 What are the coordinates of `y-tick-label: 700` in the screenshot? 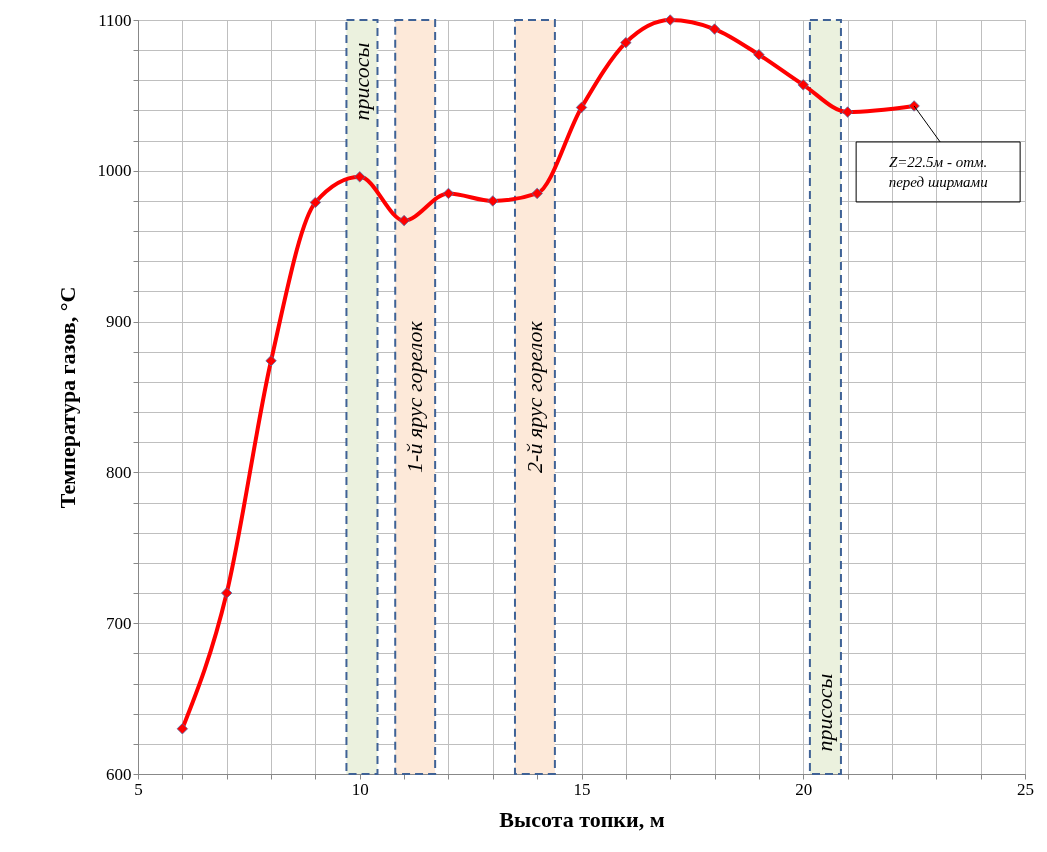 It's located at (119, 623).